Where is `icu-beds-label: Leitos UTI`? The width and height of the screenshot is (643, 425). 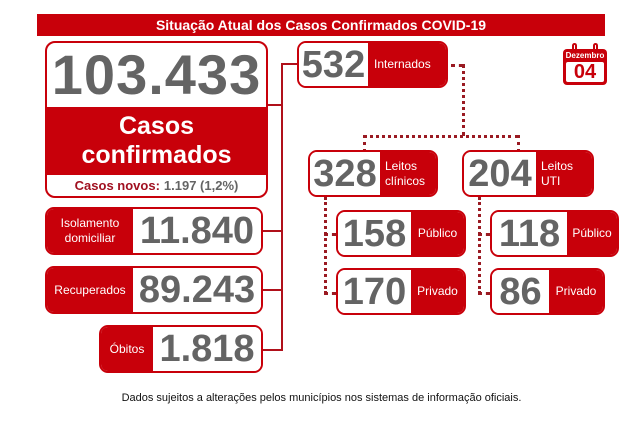
icu-beds-label: Leitos UTI is located at coordinates (564, 173).